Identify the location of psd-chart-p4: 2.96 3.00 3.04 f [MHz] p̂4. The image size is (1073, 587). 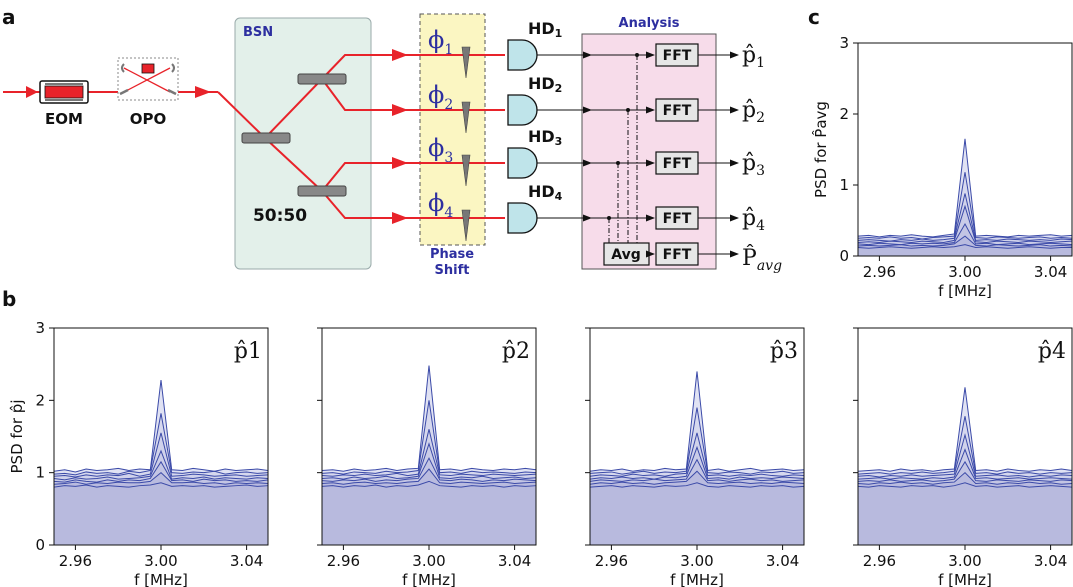
(963, 457).